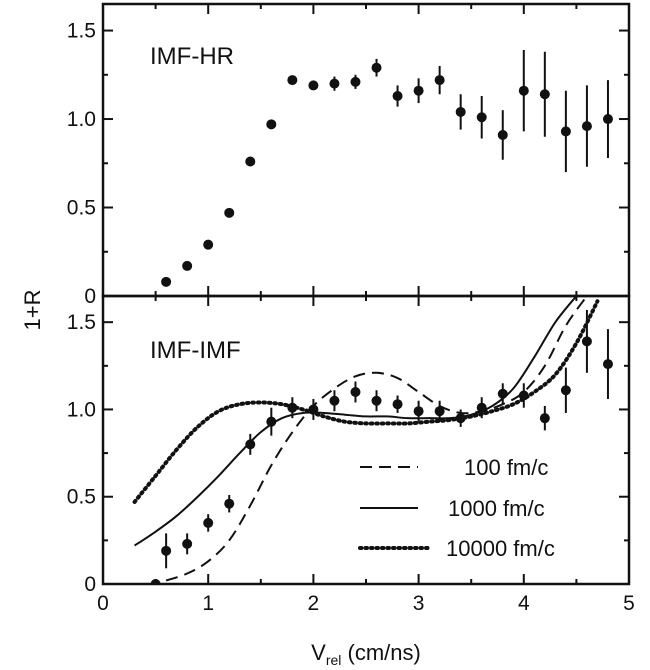  What do you see at coordinates (334, 660) in the screenshot?
I see `x-axis-title-sub: rel` at bounding box center [334, 660].